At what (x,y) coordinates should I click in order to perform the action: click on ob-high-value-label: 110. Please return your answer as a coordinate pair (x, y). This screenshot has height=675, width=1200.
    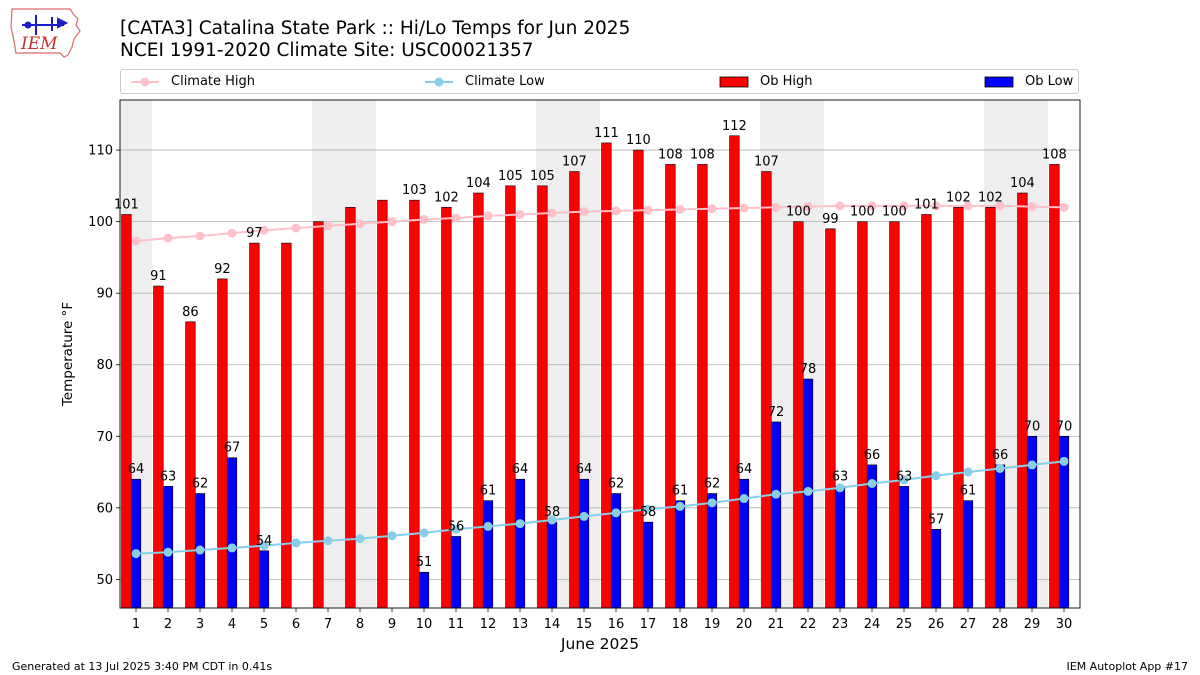
    Looking at the image, I should click on (638, 140).